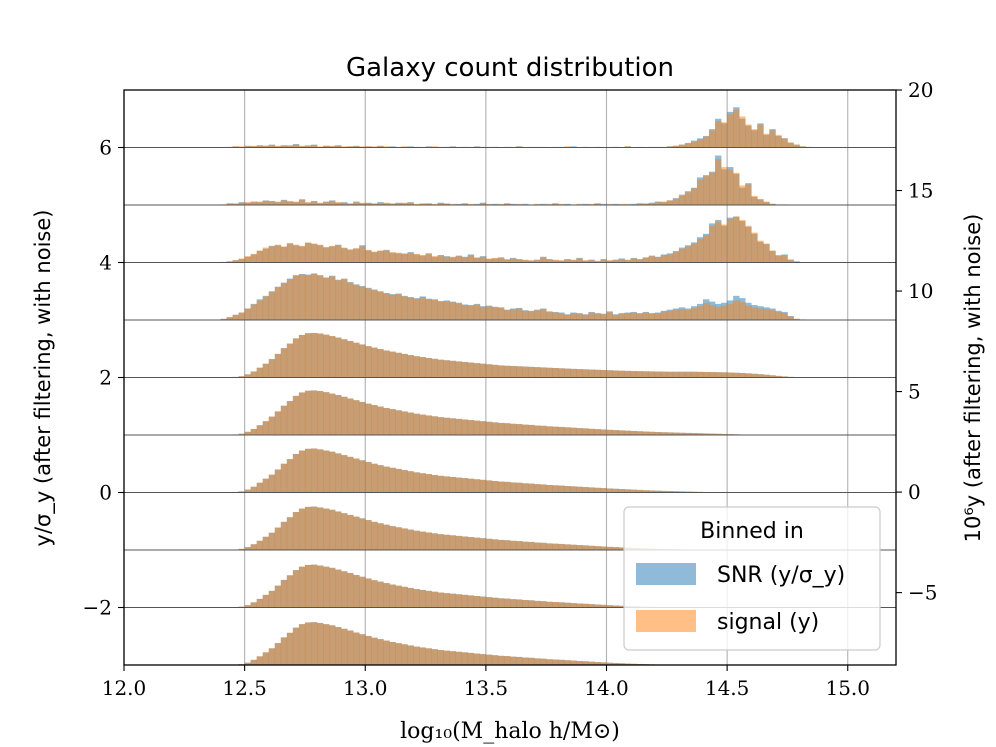 This screenshot has height=747, width=996. Describe the element at coordinates (495, 204) in the screenshot. I see `hist-bar-snr` at that location.